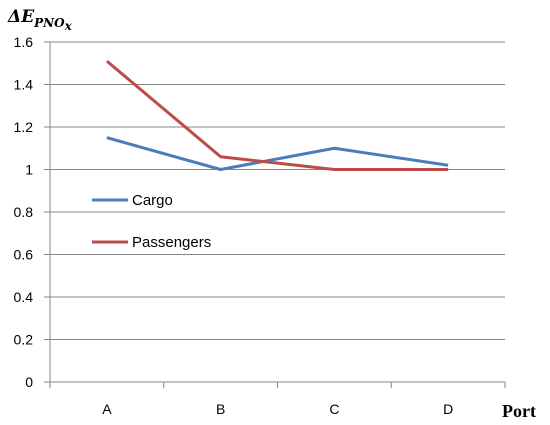 The width and height of the screenshot is (550, 425). I want to click on y-tick-label: 0.4, so click(24, 297).